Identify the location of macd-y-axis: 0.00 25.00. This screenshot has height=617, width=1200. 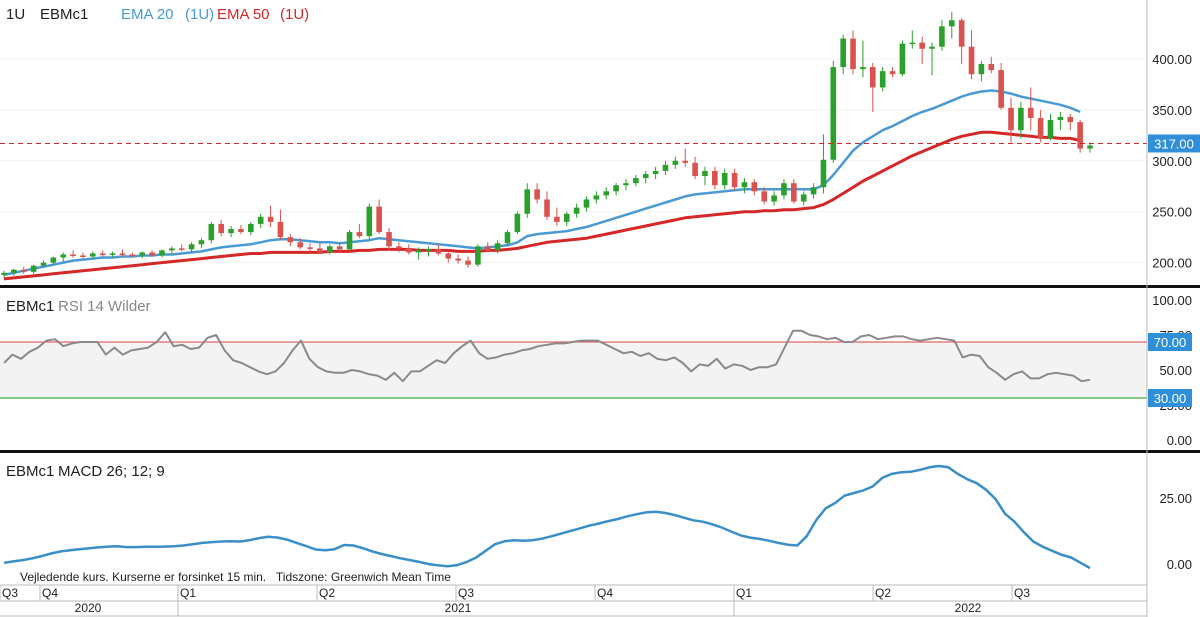
(1175, 531).